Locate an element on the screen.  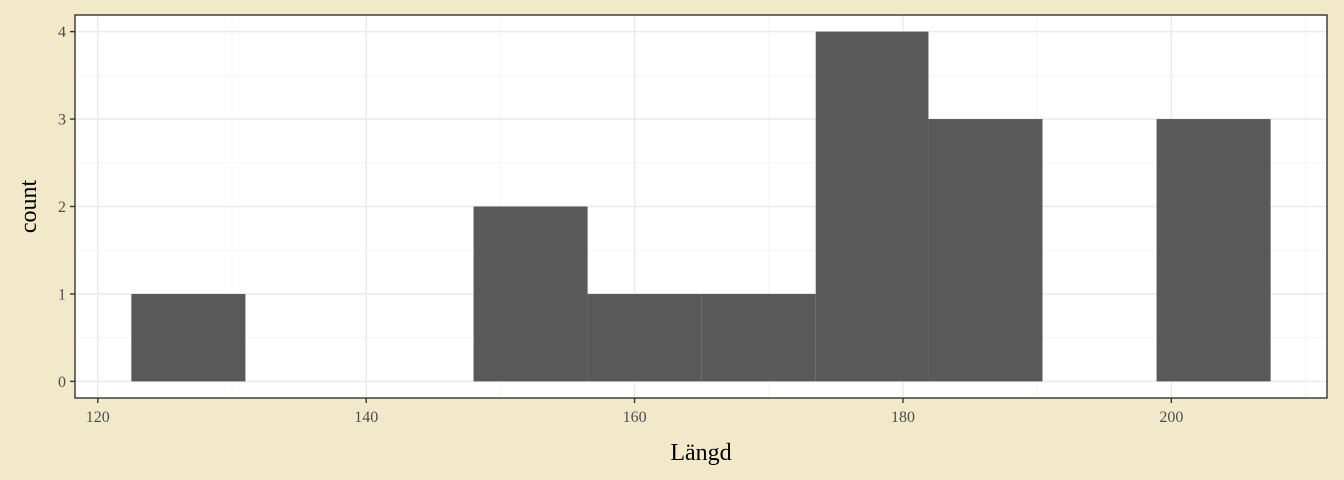
x-tick-label: 180 is located at coordinates (903, 417).